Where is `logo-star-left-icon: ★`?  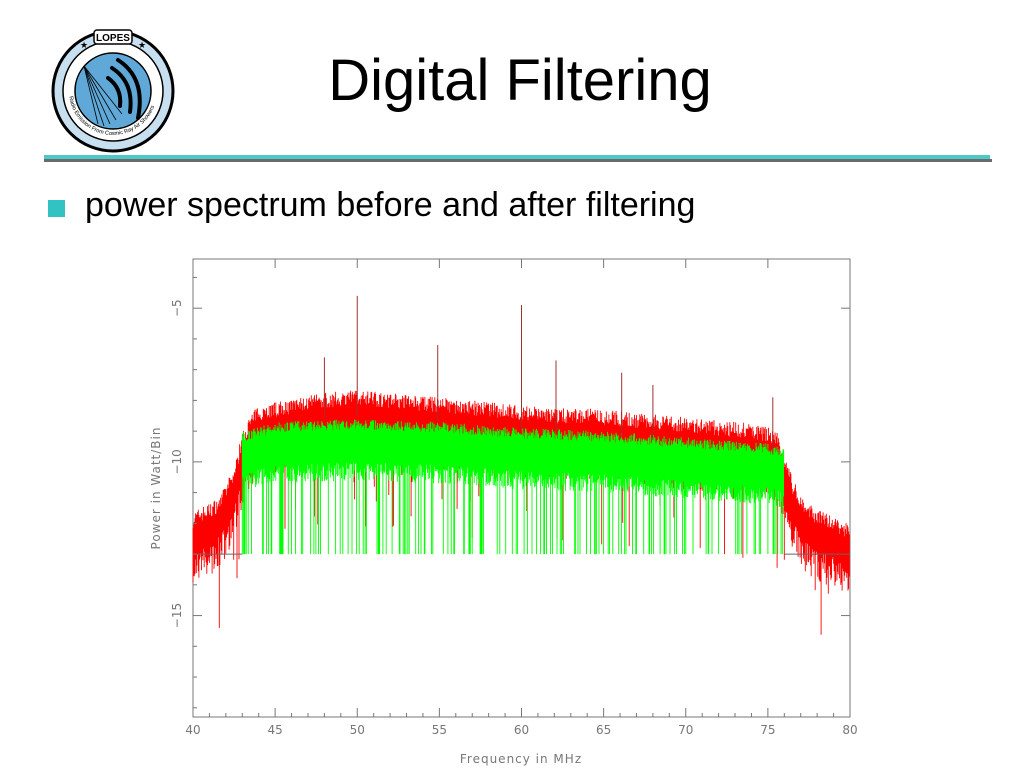 logo-star-left-icon: ★ is located at coordinates (84, 45).